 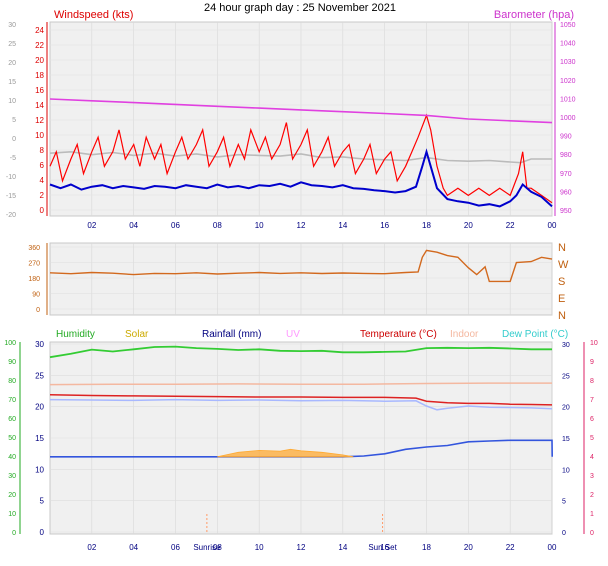 What do you see at coordinates (592, 514) in the screenshot?
I see `temp-right-tick-label: 1` at bounding box center [592, 514].